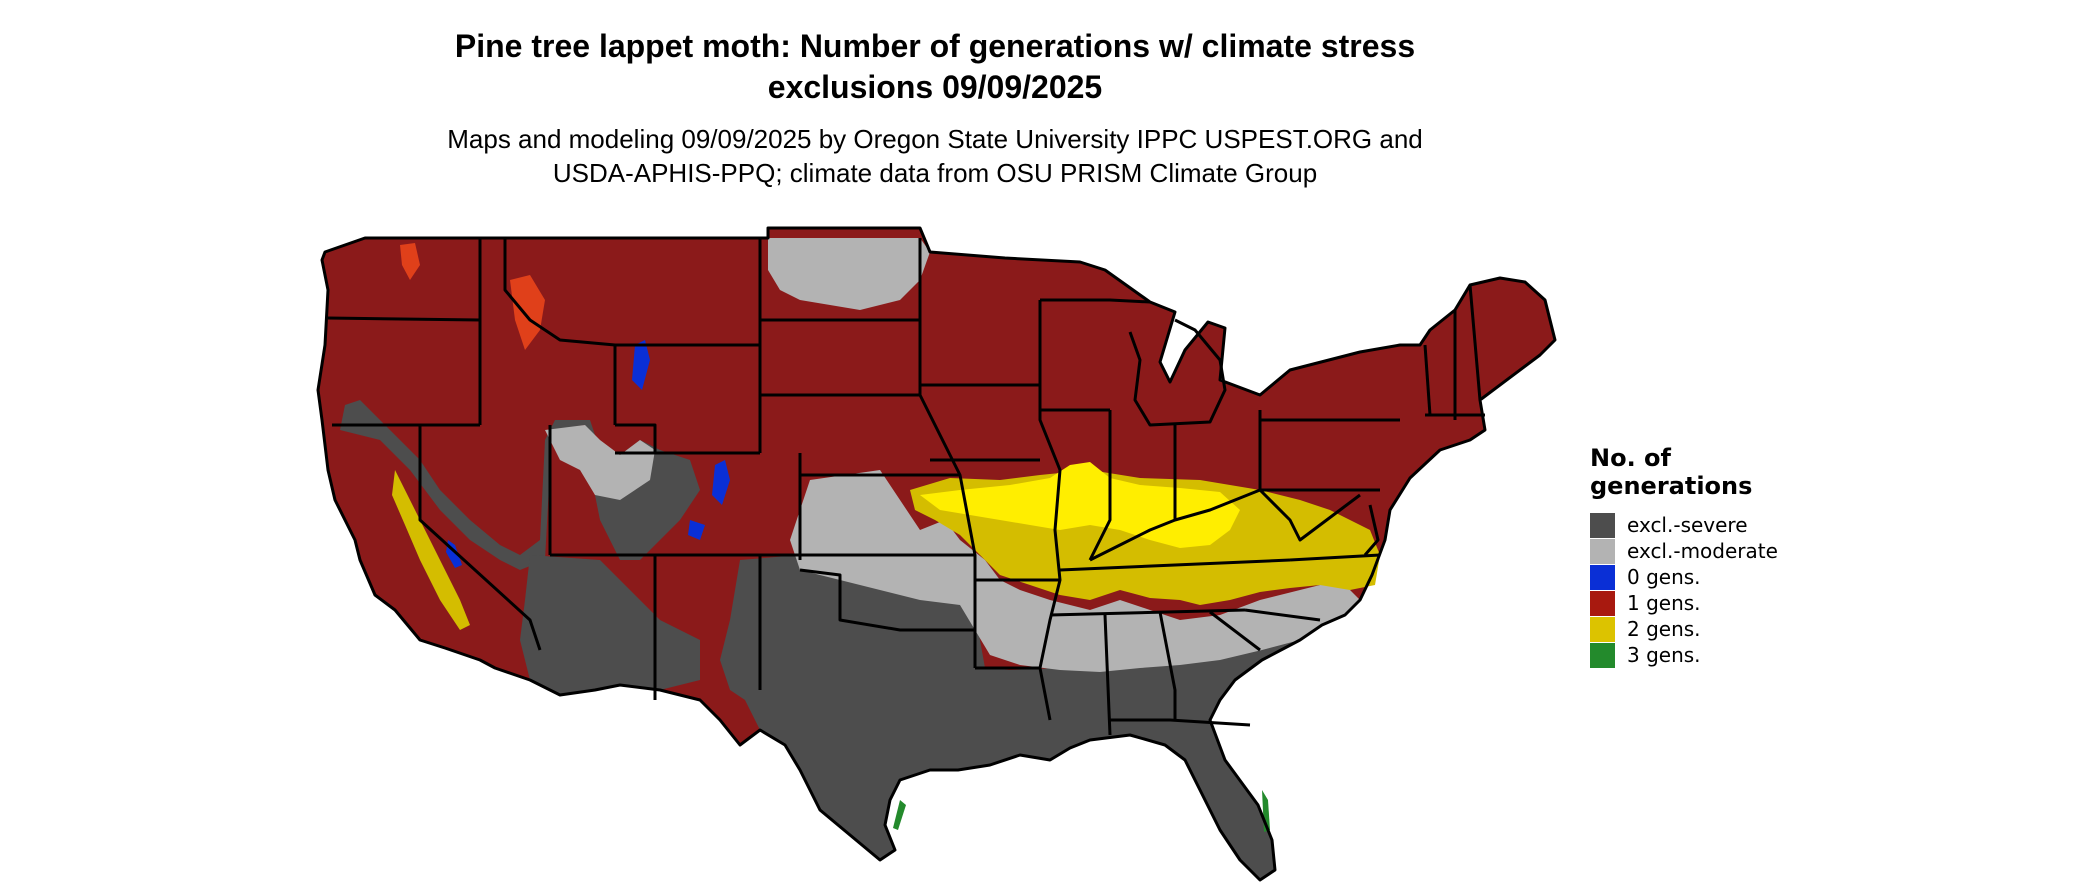 This screenshot has height=892, width=2100. Describe the element at coordinates (1664, 603) in the screenshot. I see `legend-label: 1 gens.` at that location.